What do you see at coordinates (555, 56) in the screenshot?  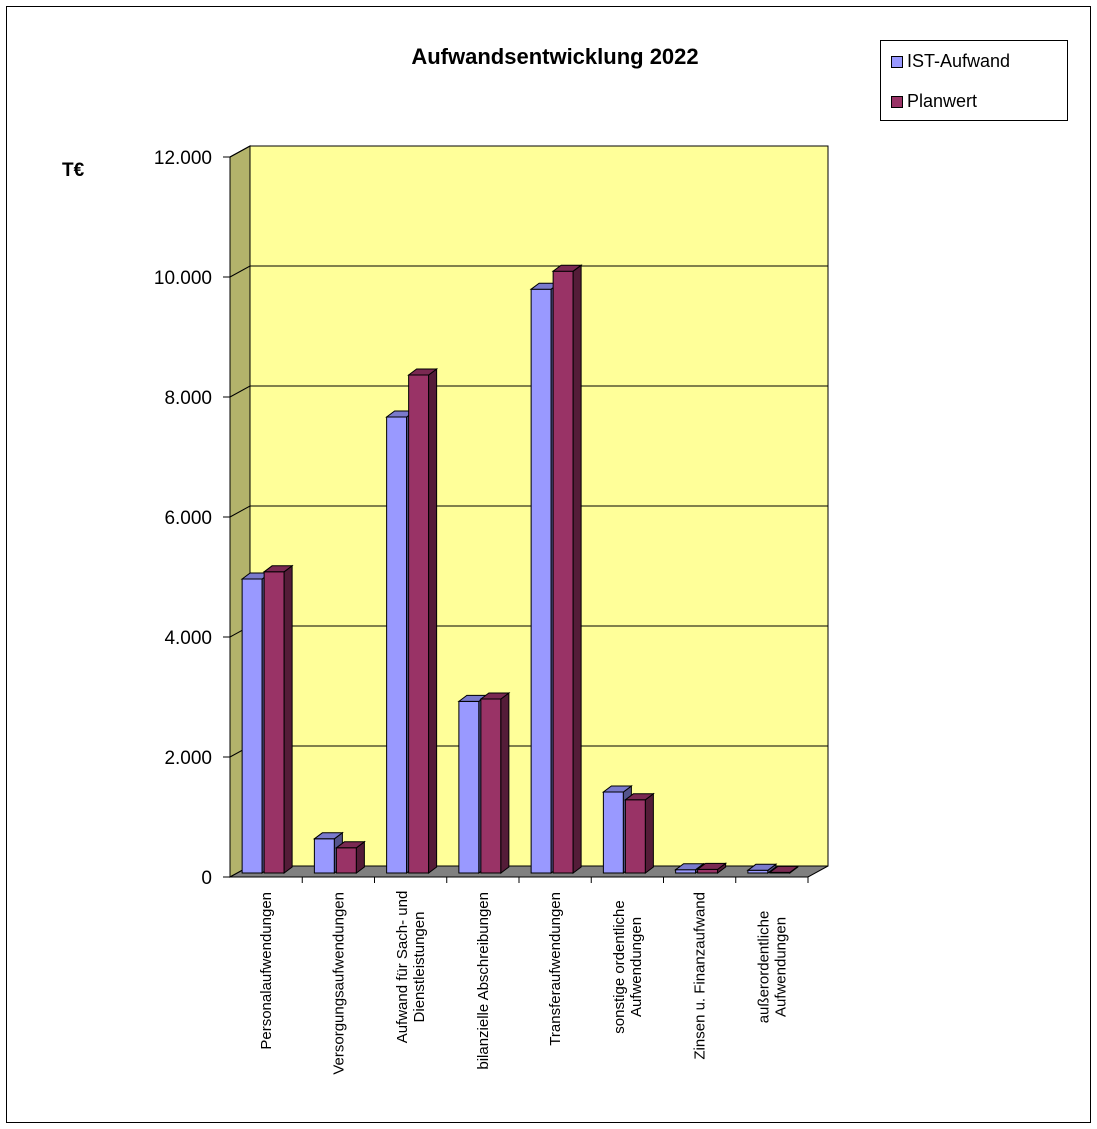 I see `chart-title: Aufwandsentwicklung 2022` at bounding box center [555, 56].